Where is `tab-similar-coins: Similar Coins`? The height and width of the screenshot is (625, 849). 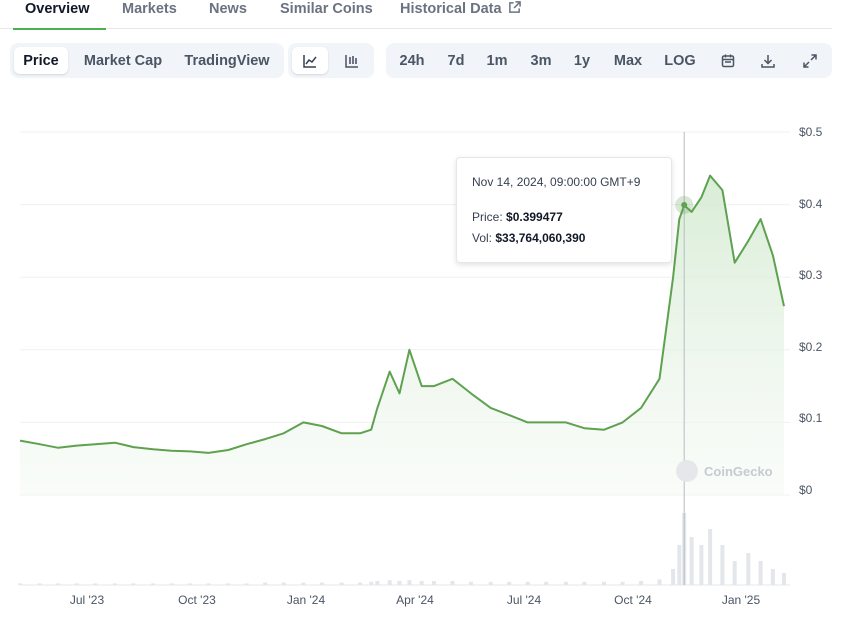
tab-similar-coins: Similar Coins is located at coordinates (326, 14).